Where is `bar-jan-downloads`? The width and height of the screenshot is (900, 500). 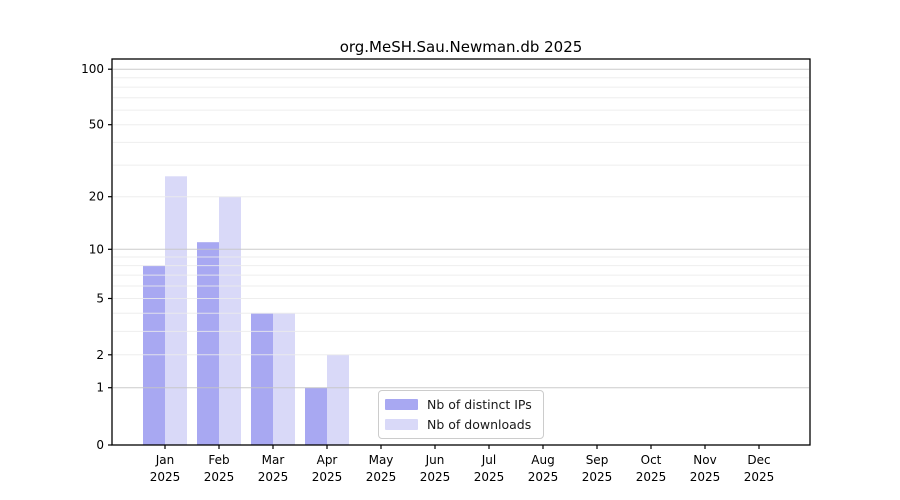 bar-jan-downloads is located at coordinates (176, 311).